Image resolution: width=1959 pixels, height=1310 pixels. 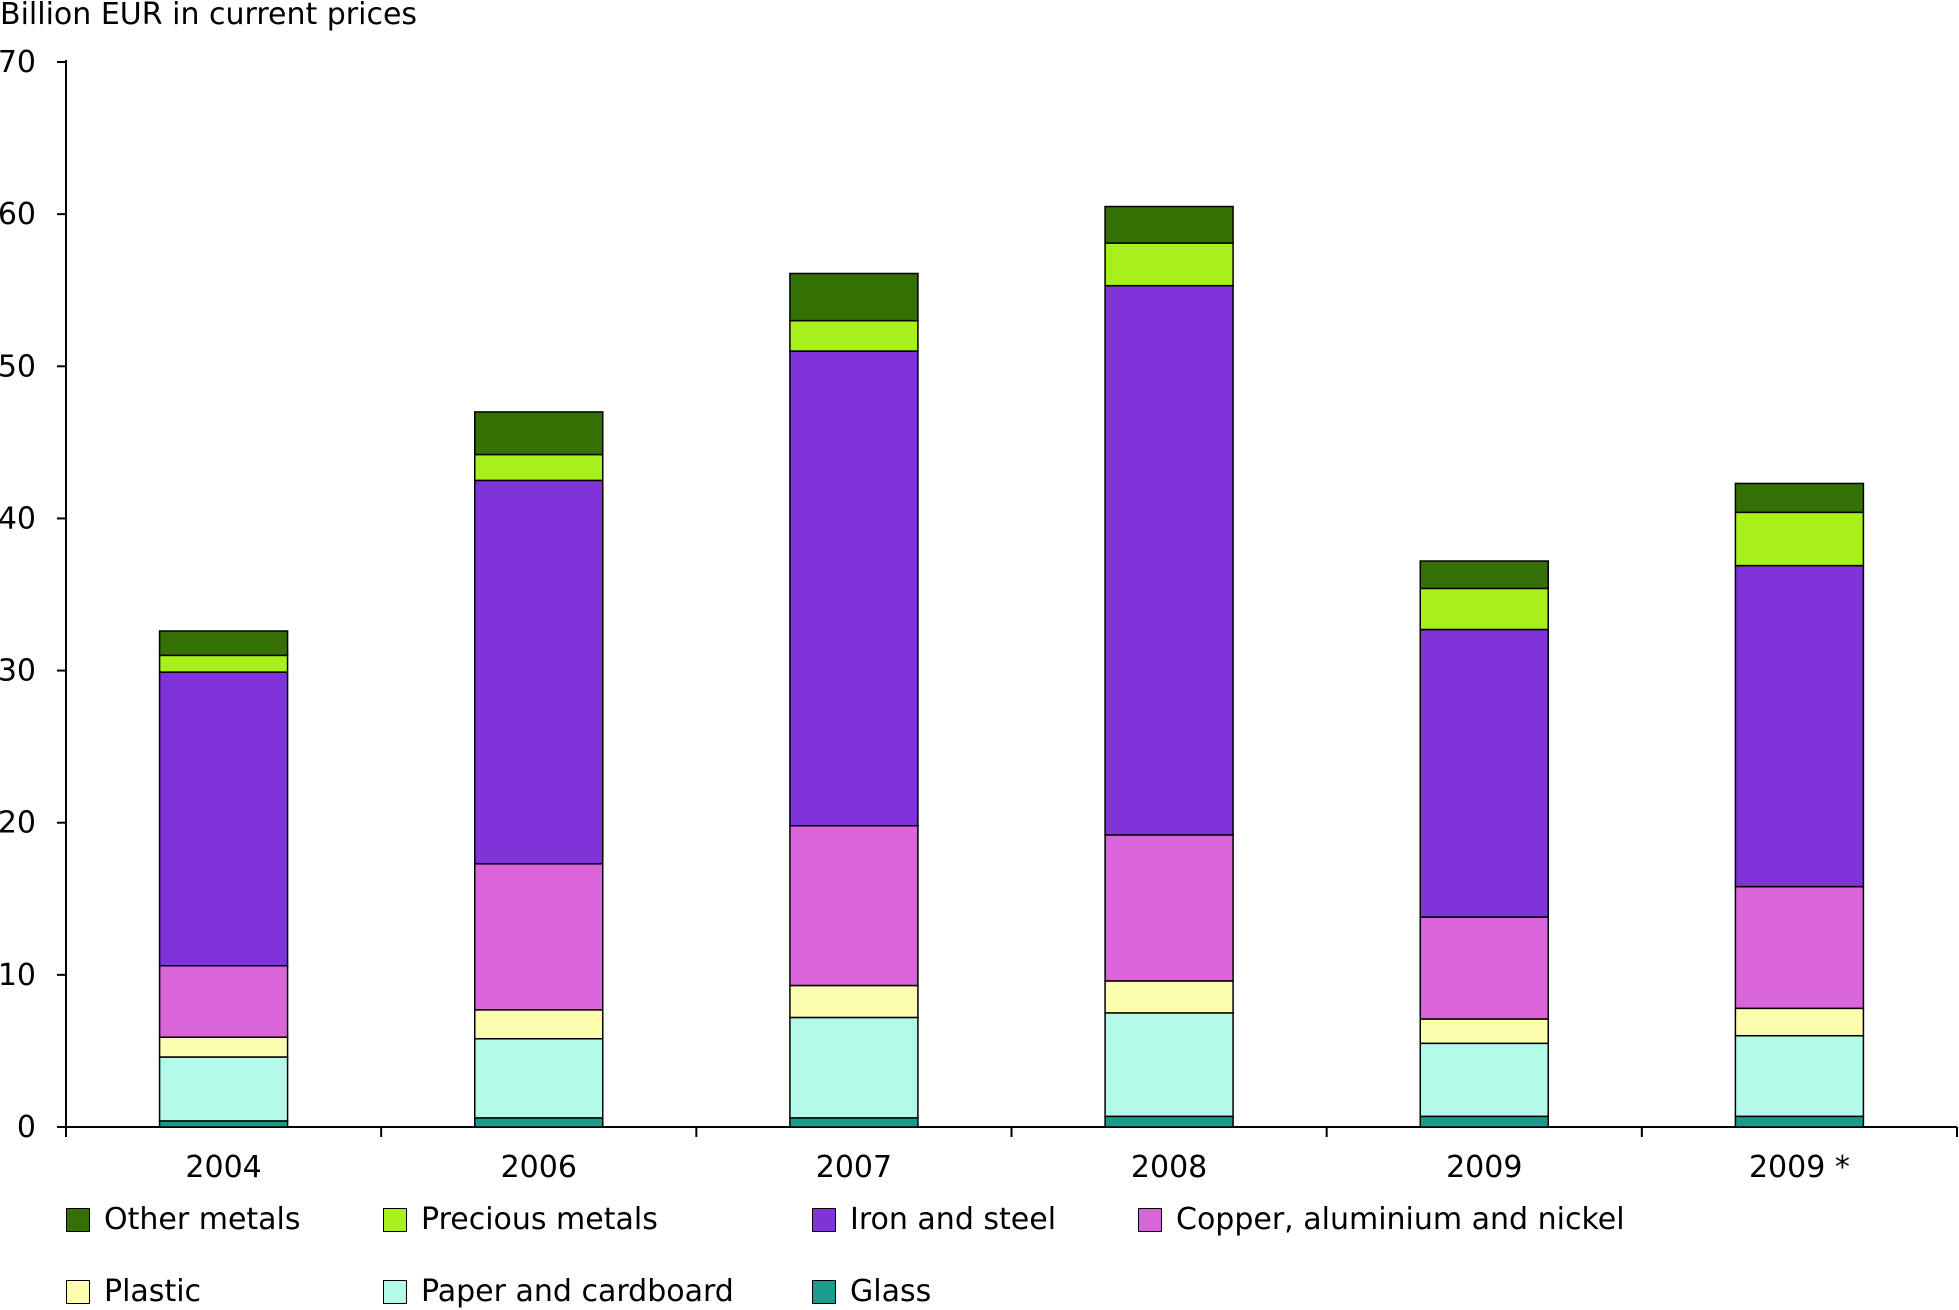 I want to click on bar-copper-aluminium-and-nickel-2007, so click(x=854, y=906).